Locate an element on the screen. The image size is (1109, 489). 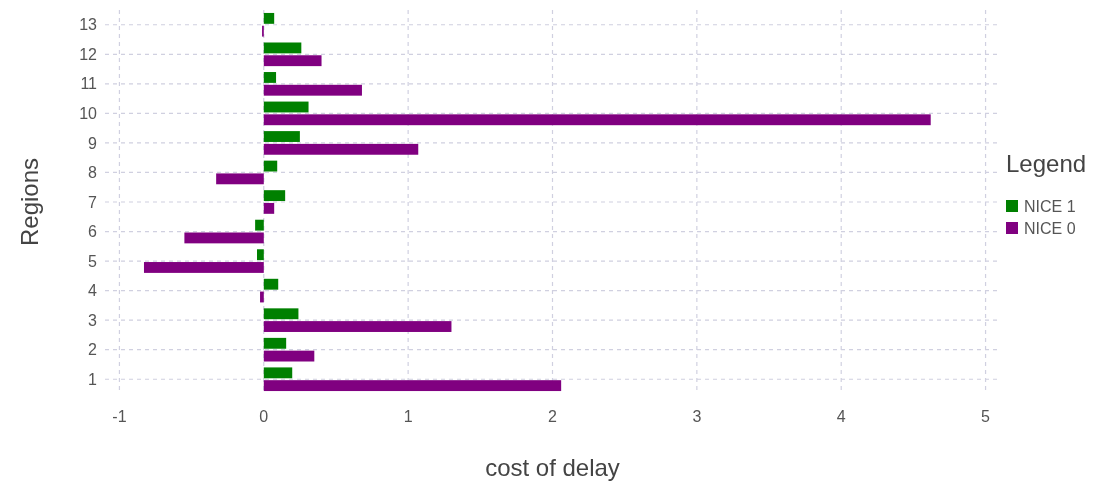
y-tick-label: 5 is located at coordinates (93, 261).